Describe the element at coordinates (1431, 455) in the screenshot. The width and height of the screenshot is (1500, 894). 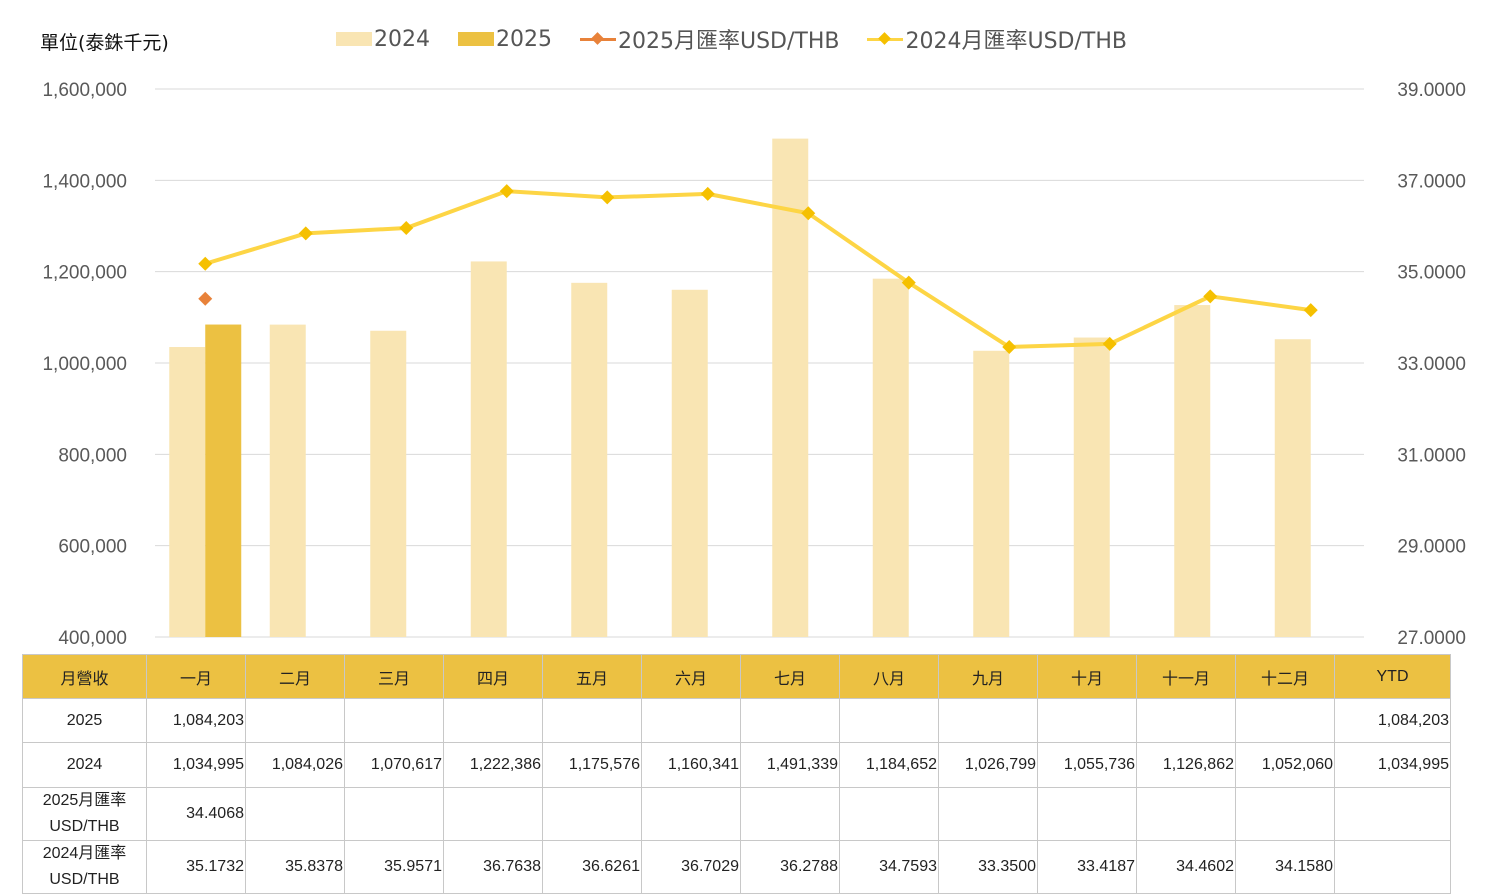
I see `y-right-tick-label: 31.0000` at that location.